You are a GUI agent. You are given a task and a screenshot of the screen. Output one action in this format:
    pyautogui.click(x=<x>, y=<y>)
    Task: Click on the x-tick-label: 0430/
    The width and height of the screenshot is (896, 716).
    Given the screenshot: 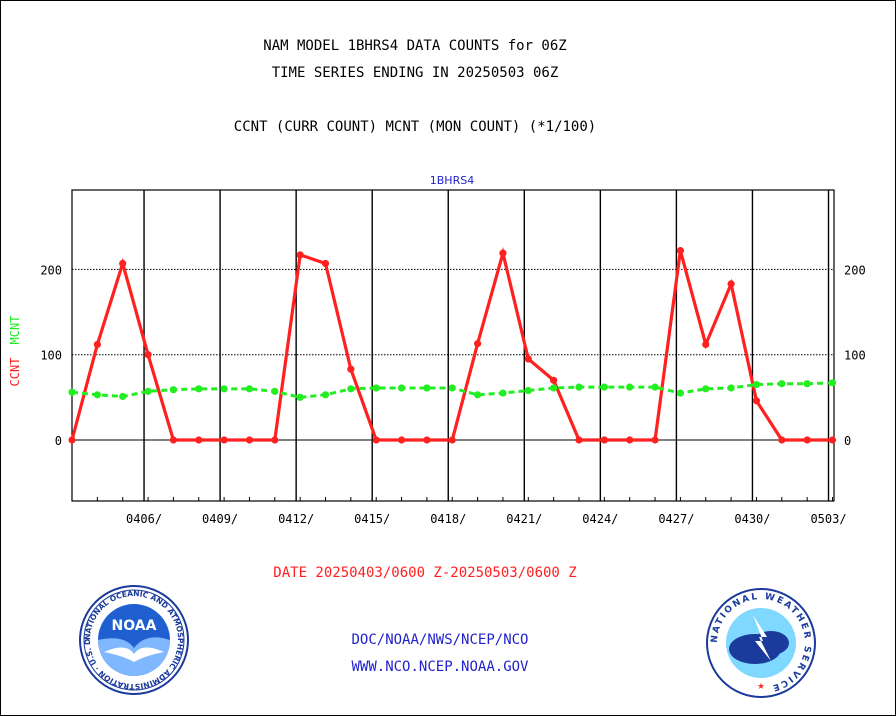 What is the action you would take?
    pyautogui.click(x=752, y=519)
    